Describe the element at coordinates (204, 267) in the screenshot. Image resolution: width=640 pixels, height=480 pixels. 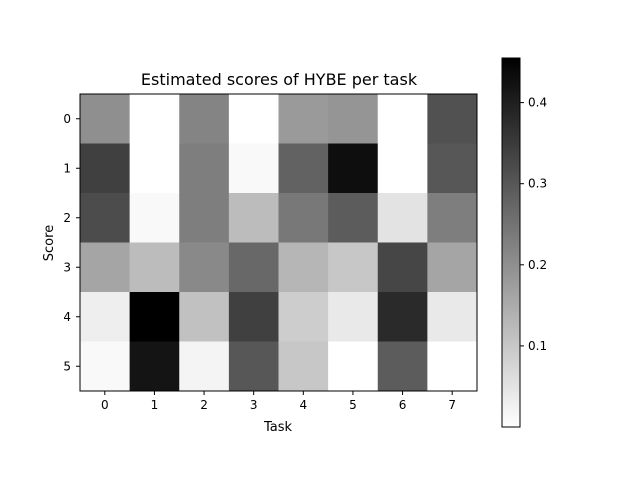
I see `heatmap-cell-r3-c2` at that location.